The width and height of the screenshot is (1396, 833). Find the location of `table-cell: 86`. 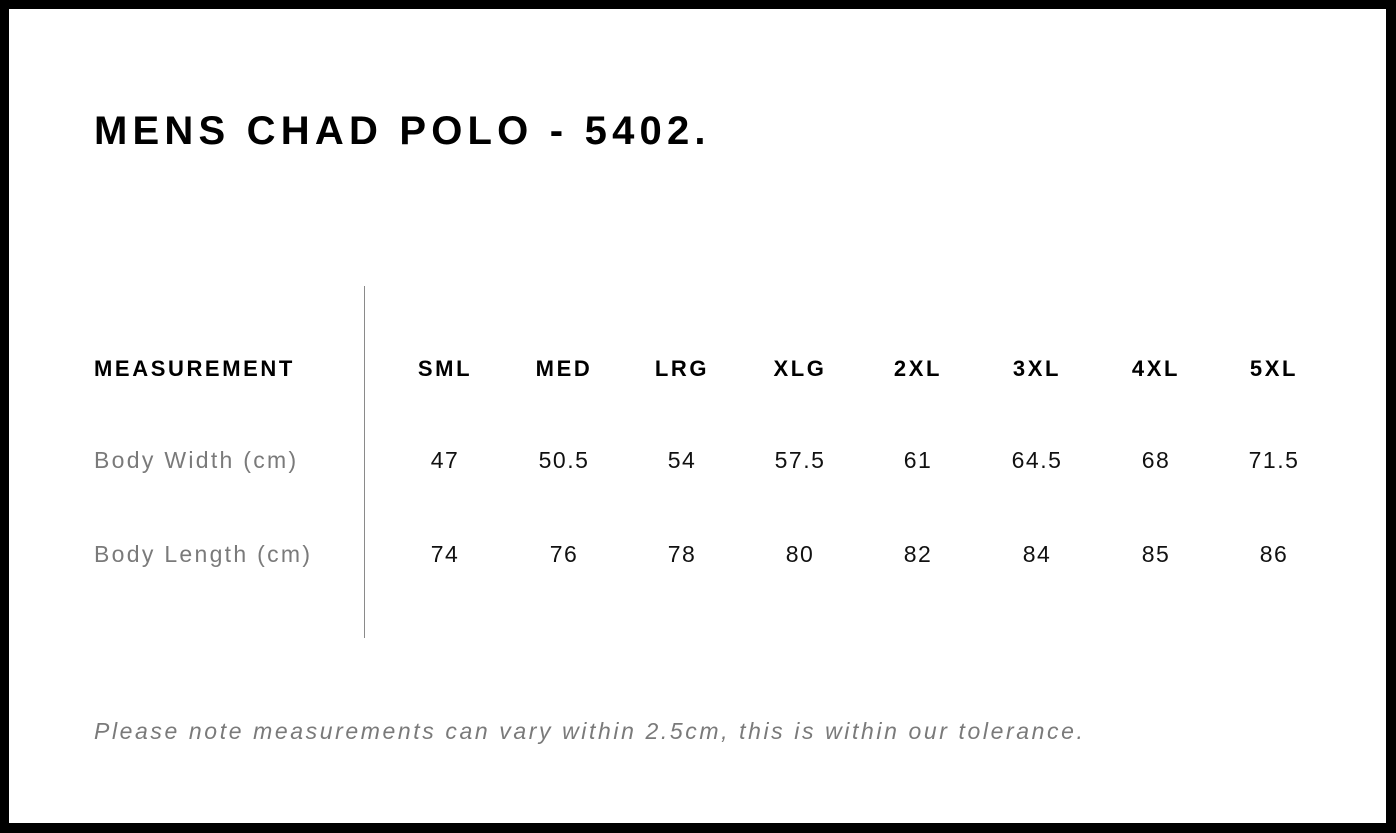

table-cell: 86 is located at coordinates (1274, 554).